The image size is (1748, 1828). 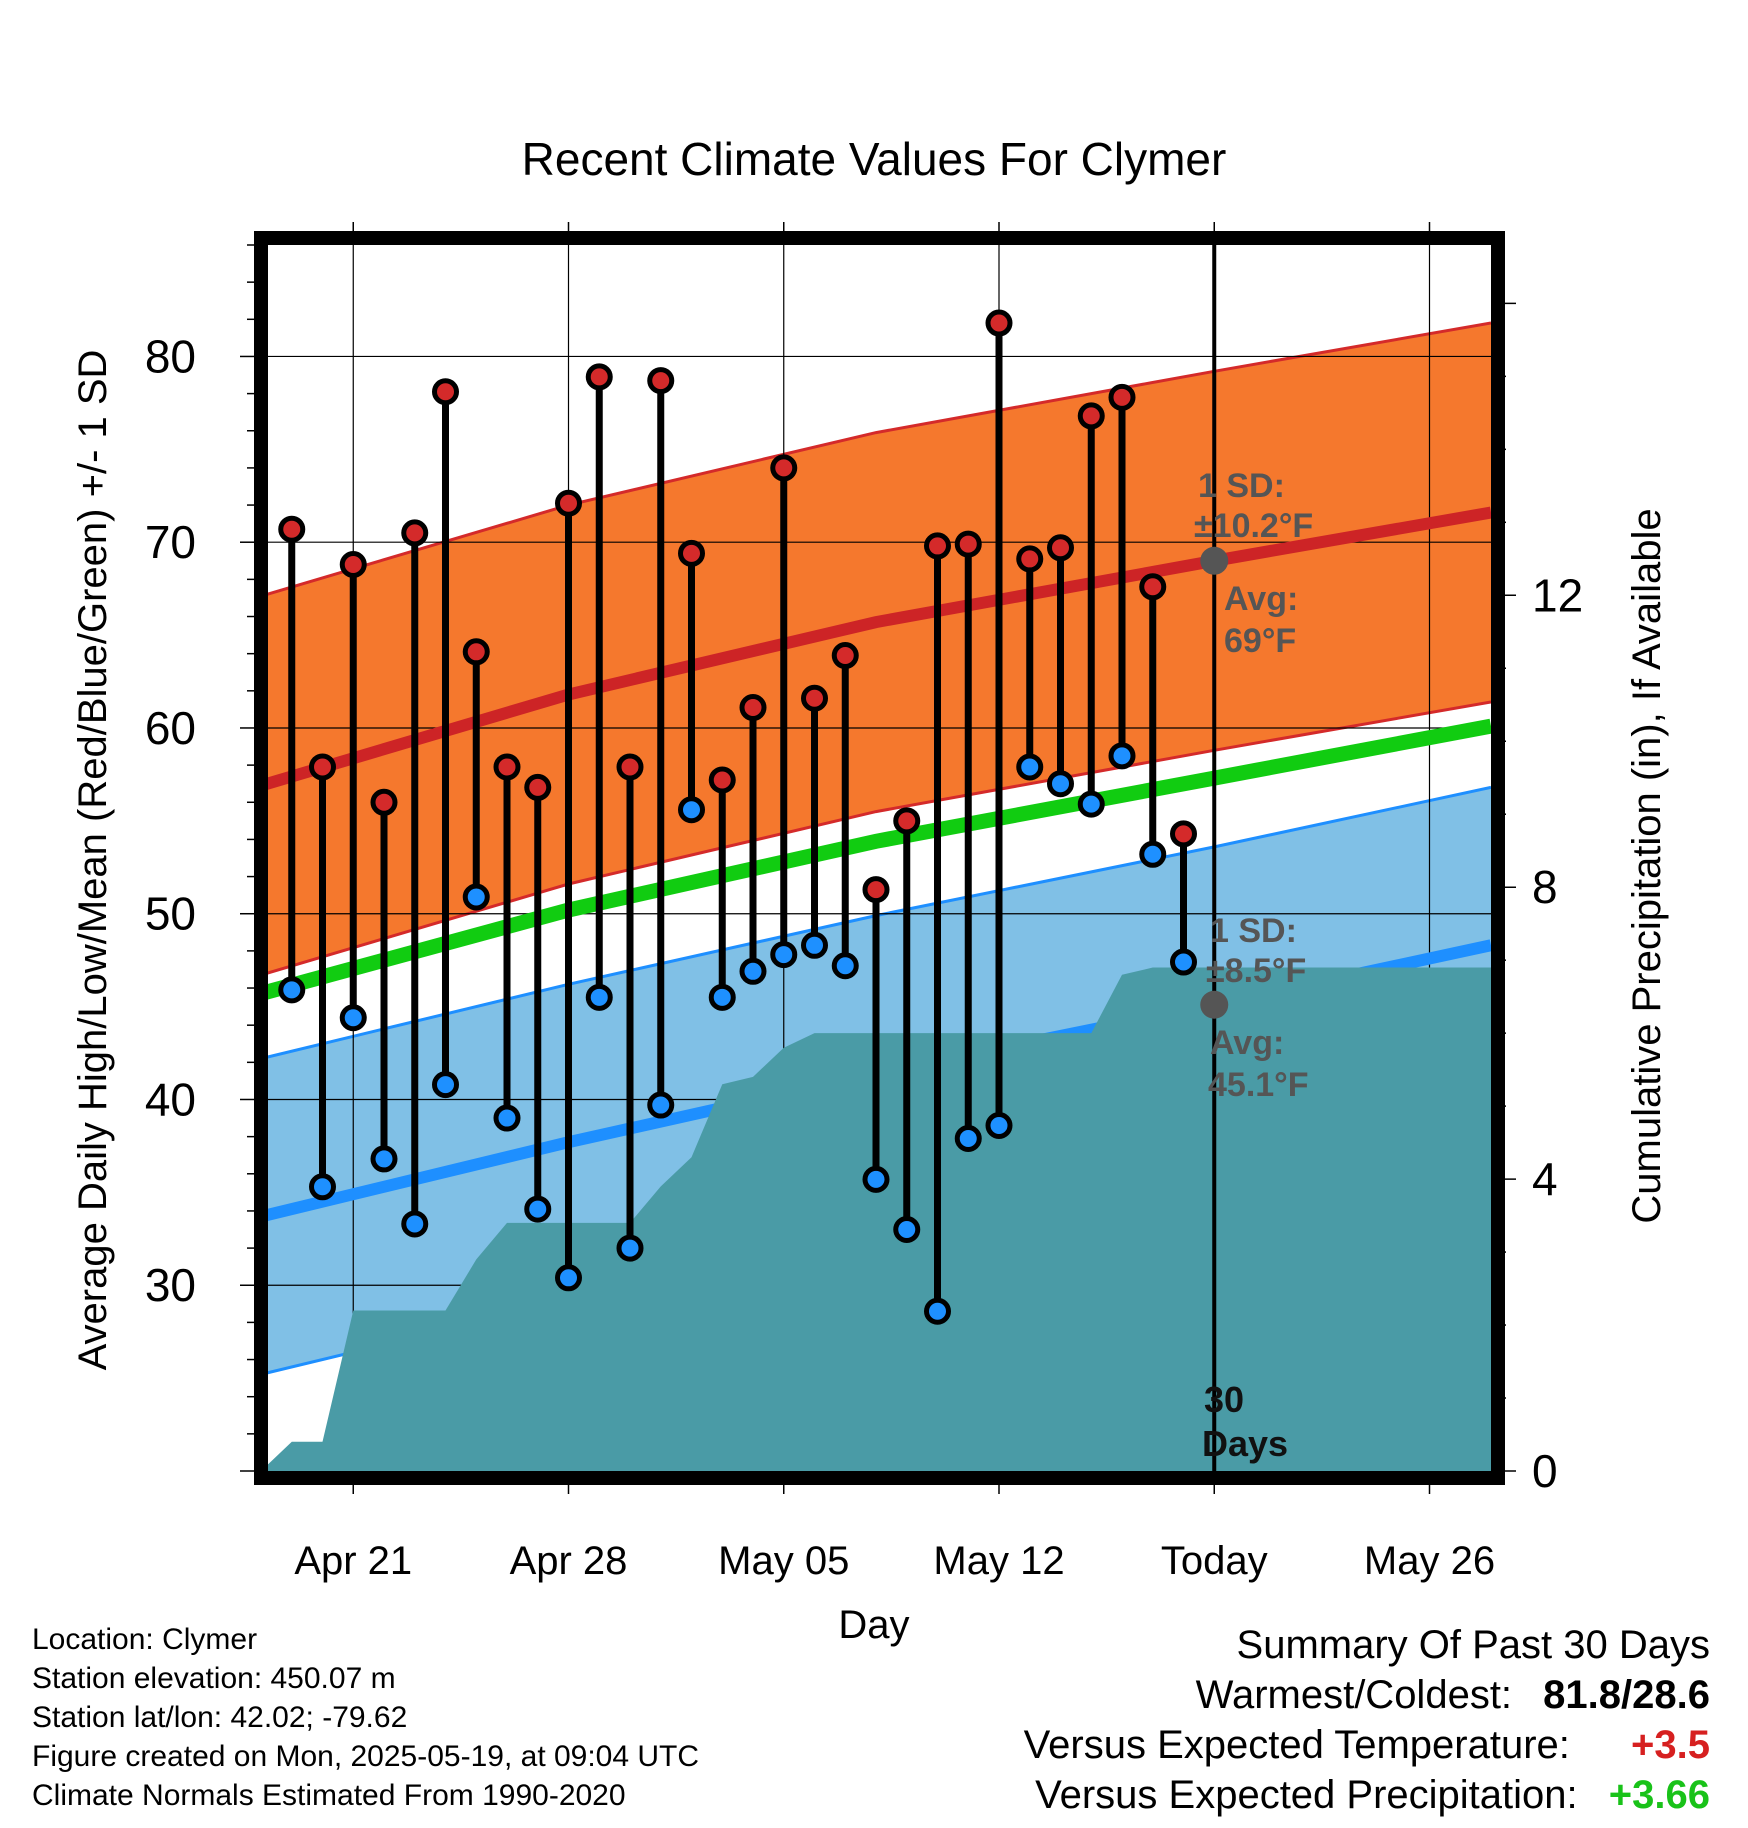 I want to click on chart-title: Recent Climate Values For Clymer, so click(x=874, y=159).